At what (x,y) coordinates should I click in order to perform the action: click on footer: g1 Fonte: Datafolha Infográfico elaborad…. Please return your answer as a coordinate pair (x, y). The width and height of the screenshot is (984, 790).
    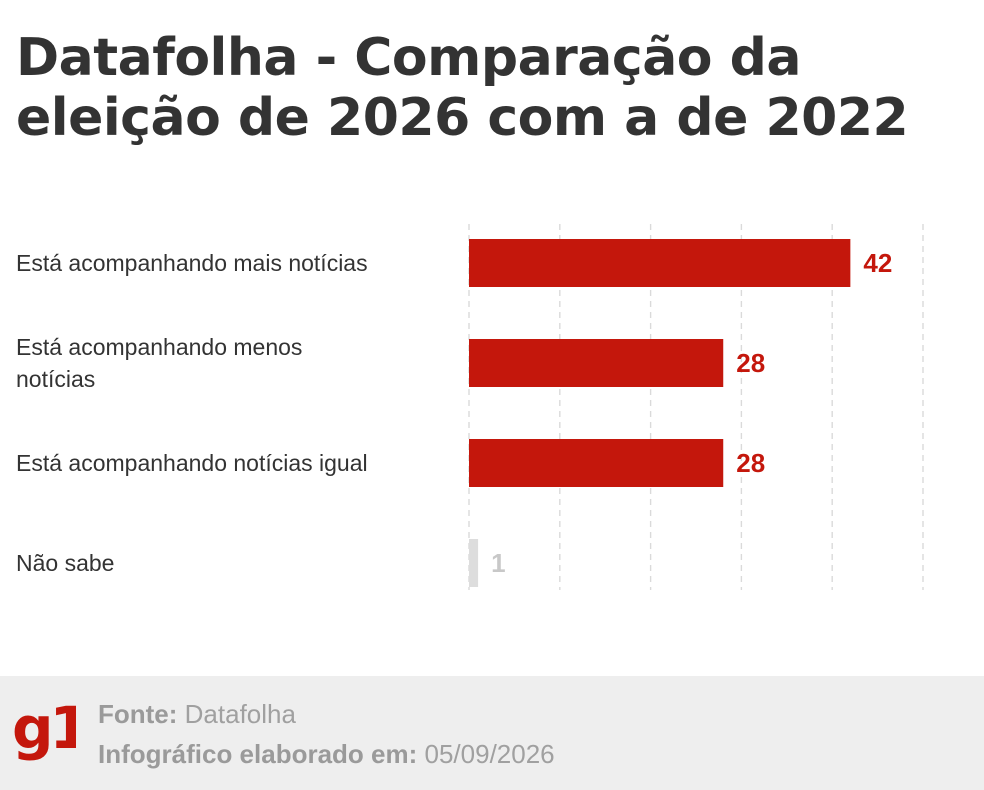
    Looking at the image, I should click on (492, 733).